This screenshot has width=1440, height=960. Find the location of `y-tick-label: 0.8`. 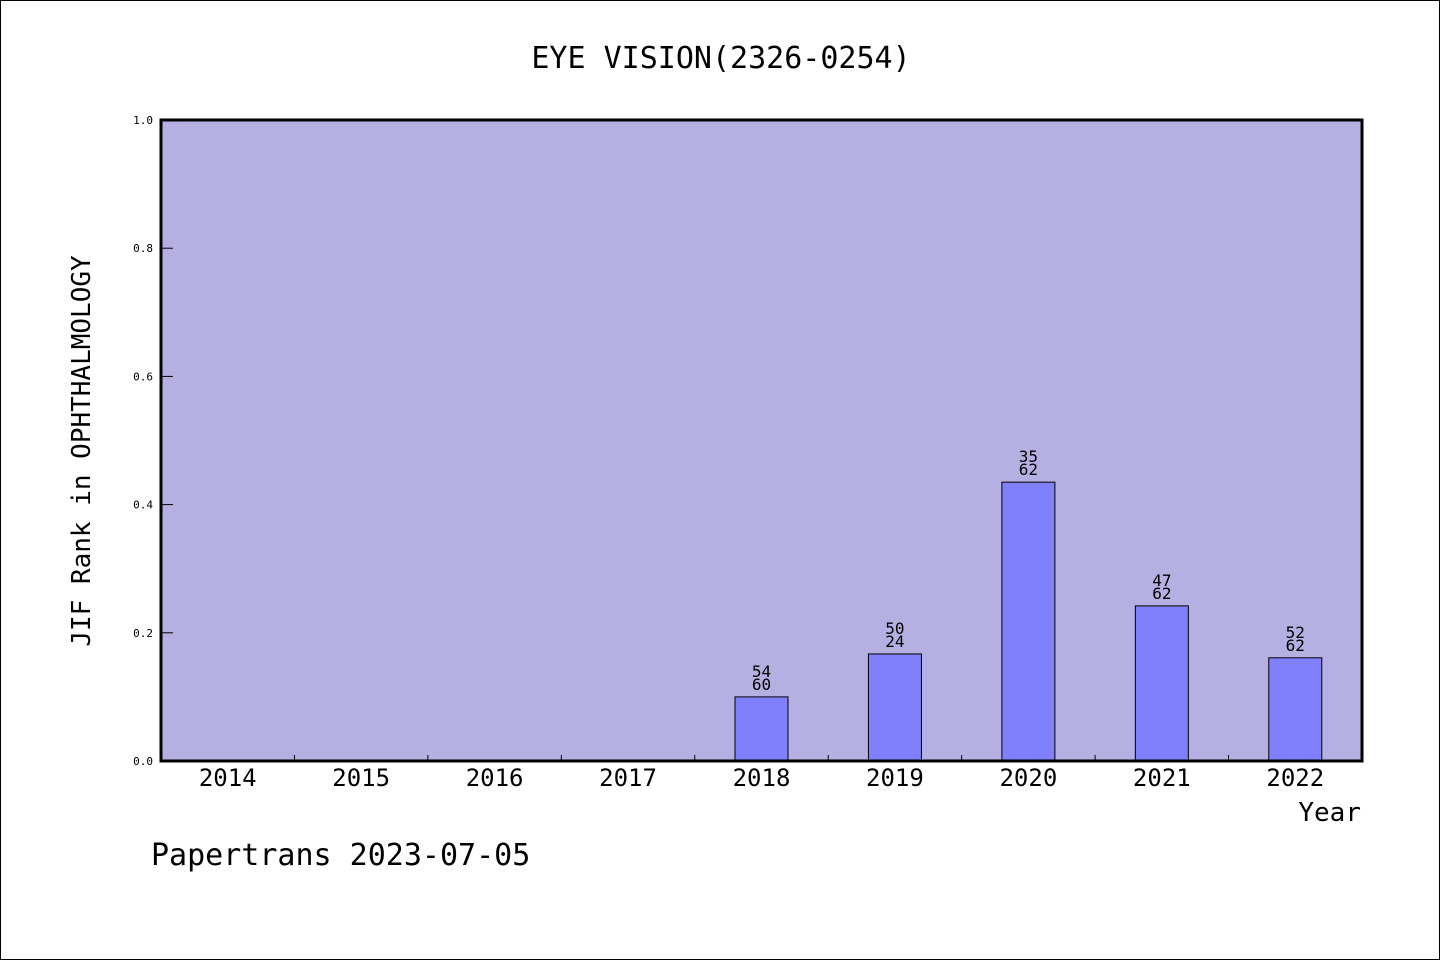

y-tick-label: 0.8 is located at coordinates (143, 248).